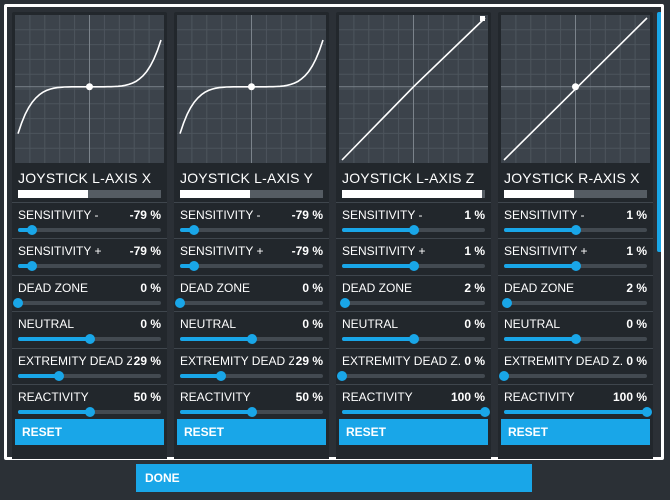 The image size is (670, 500). Describe the element at coordinates (539, 194) in the screenshot. I see `axis-input-level-fill` at that location.